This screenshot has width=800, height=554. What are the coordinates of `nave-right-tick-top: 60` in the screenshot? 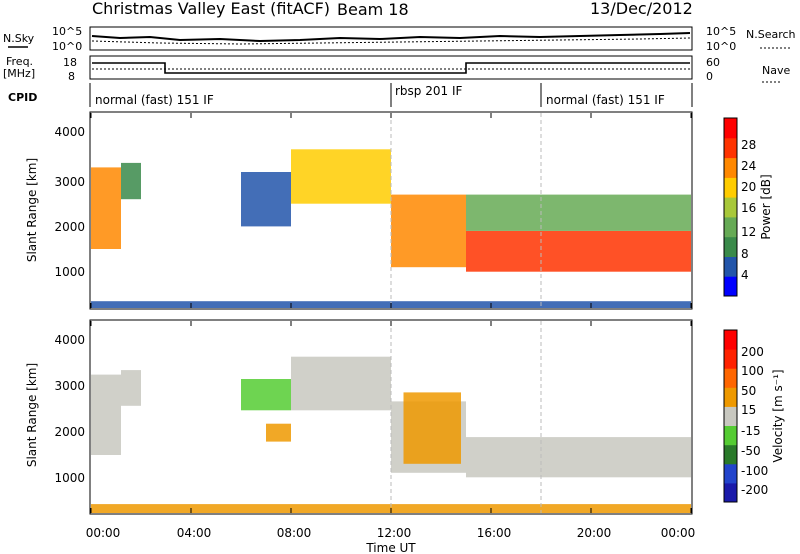 It's located at (713, 62).